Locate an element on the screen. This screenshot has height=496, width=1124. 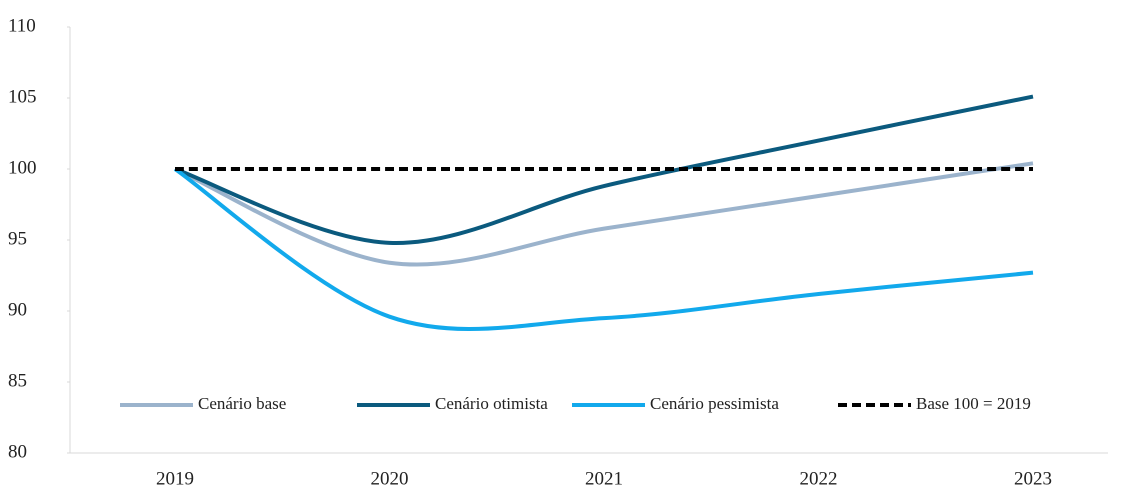
legend-label: Cenário pessimista is located at coordinates (714, 403).